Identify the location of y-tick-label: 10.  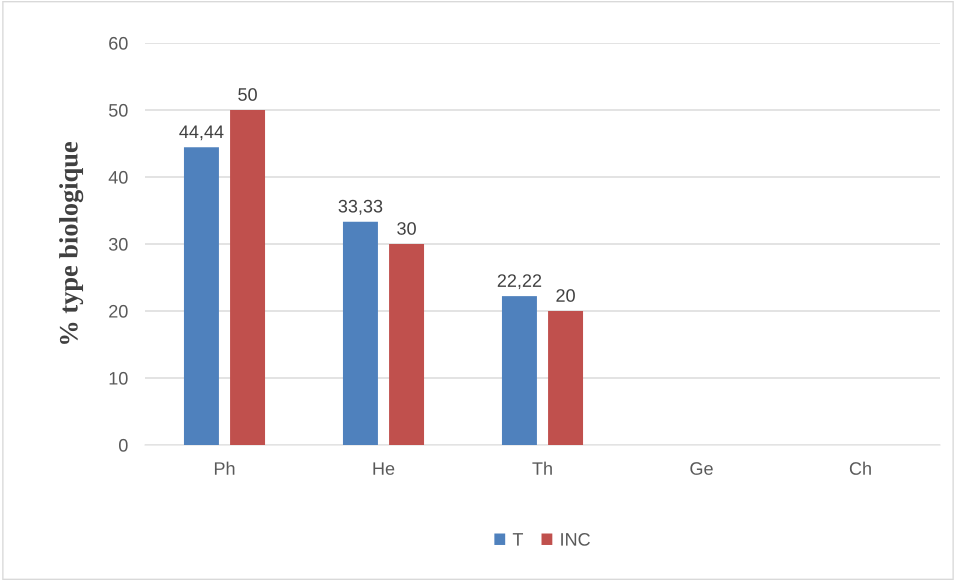
(119, 378).